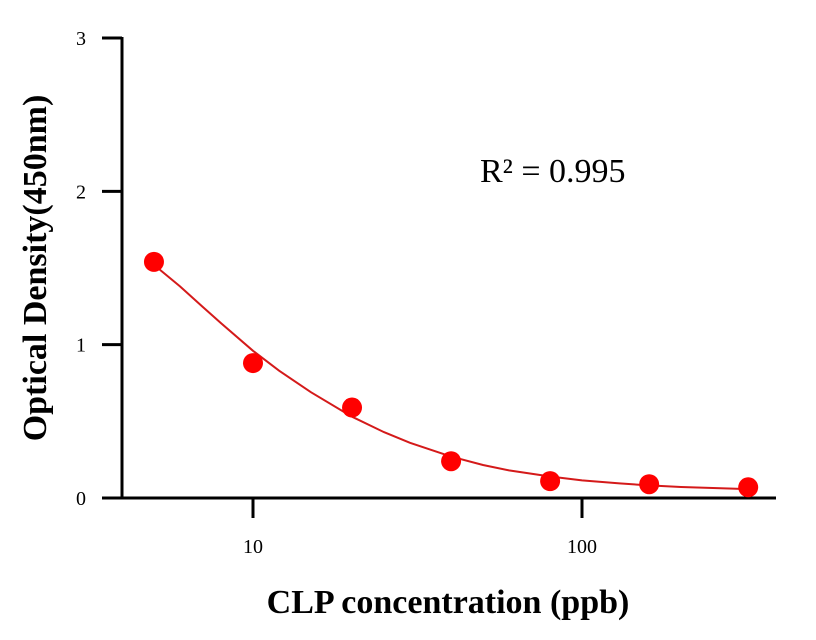  What do you see at coordinates (81, 499) in the screenshot?
I see `y-tick-label: 0` at bounding box center [81, 499].